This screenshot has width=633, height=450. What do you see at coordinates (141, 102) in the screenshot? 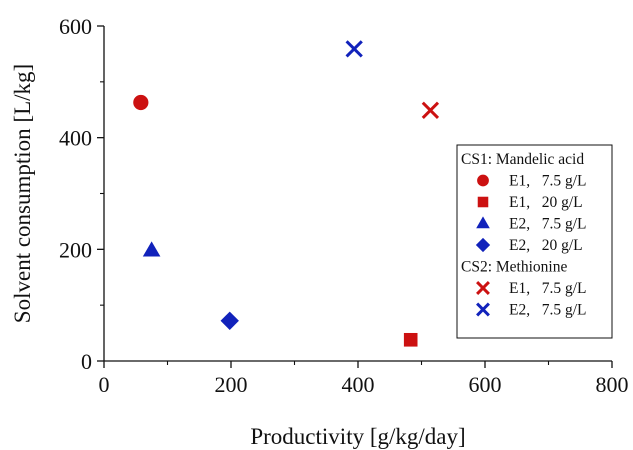
I see `data-point-circle` at bounding box center [141, 102].